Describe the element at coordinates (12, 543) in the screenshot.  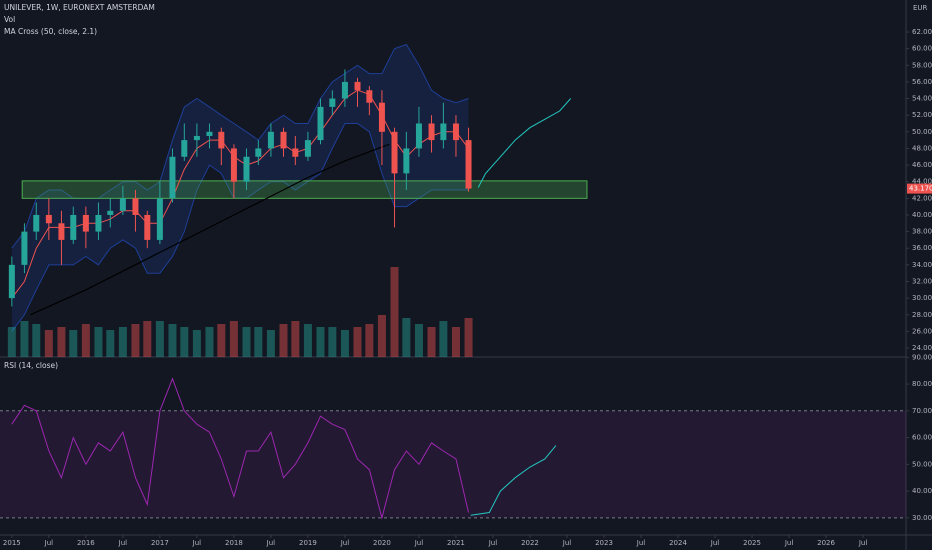
I see `x-tick-label: 2015` at that location.